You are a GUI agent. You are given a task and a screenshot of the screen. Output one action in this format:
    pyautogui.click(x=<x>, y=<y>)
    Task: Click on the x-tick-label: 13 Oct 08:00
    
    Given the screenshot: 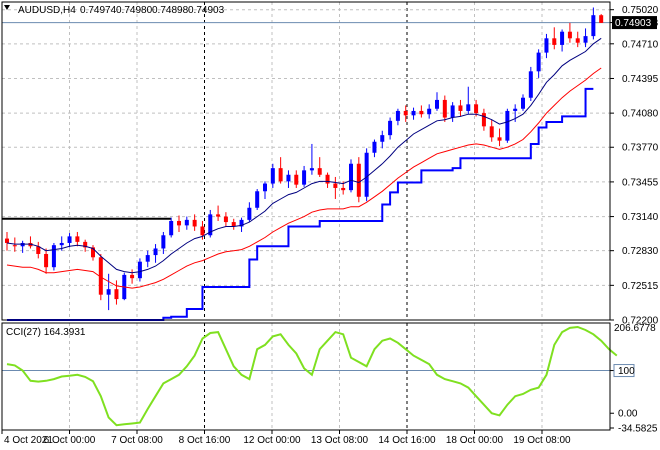 What is the action you would take?
    pyautogui.click(x=340, y=440)
    